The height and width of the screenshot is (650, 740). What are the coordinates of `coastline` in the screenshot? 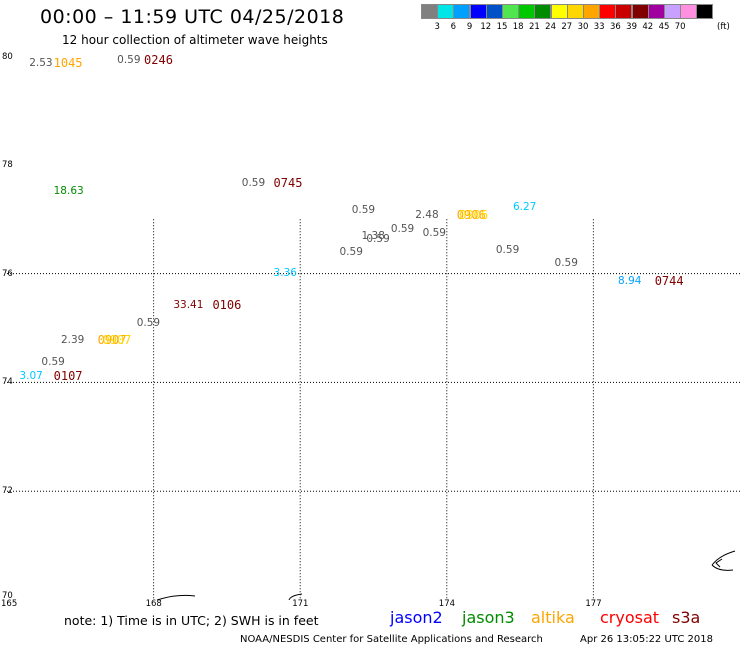 It's located at (446, 575).